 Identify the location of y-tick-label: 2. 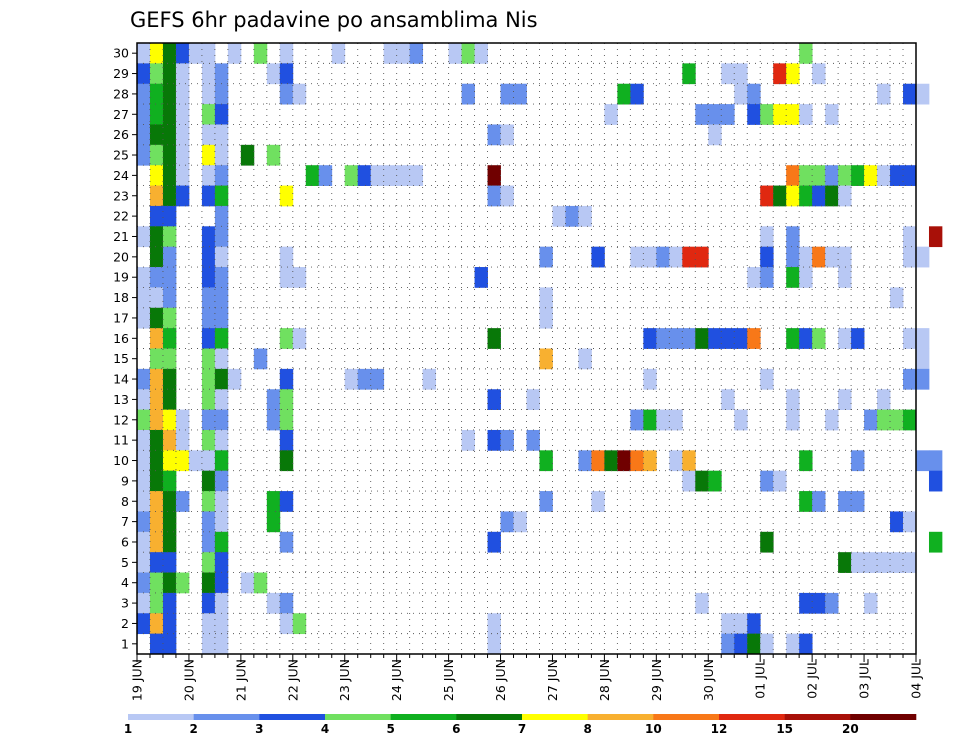
(125, 623).